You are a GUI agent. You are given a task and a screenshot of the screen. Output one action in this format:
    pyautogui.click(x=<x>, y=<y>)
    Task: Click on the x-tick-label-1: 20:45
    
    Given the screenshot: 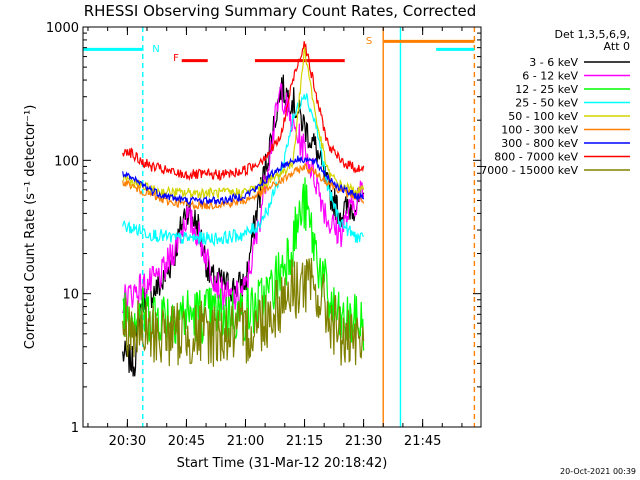 What is the action you would take?
    pyautogui.click(x=186, y=441)
    